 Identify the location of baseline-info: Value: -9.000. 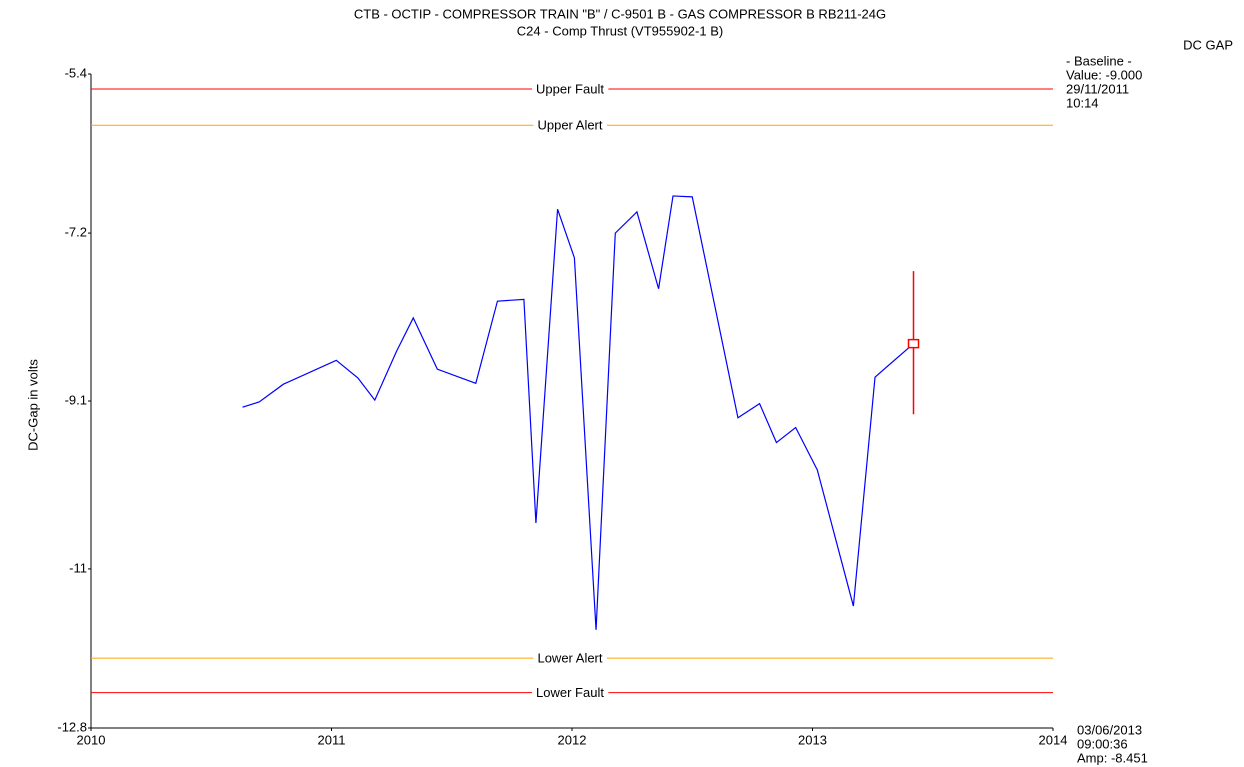
(1104, 74).